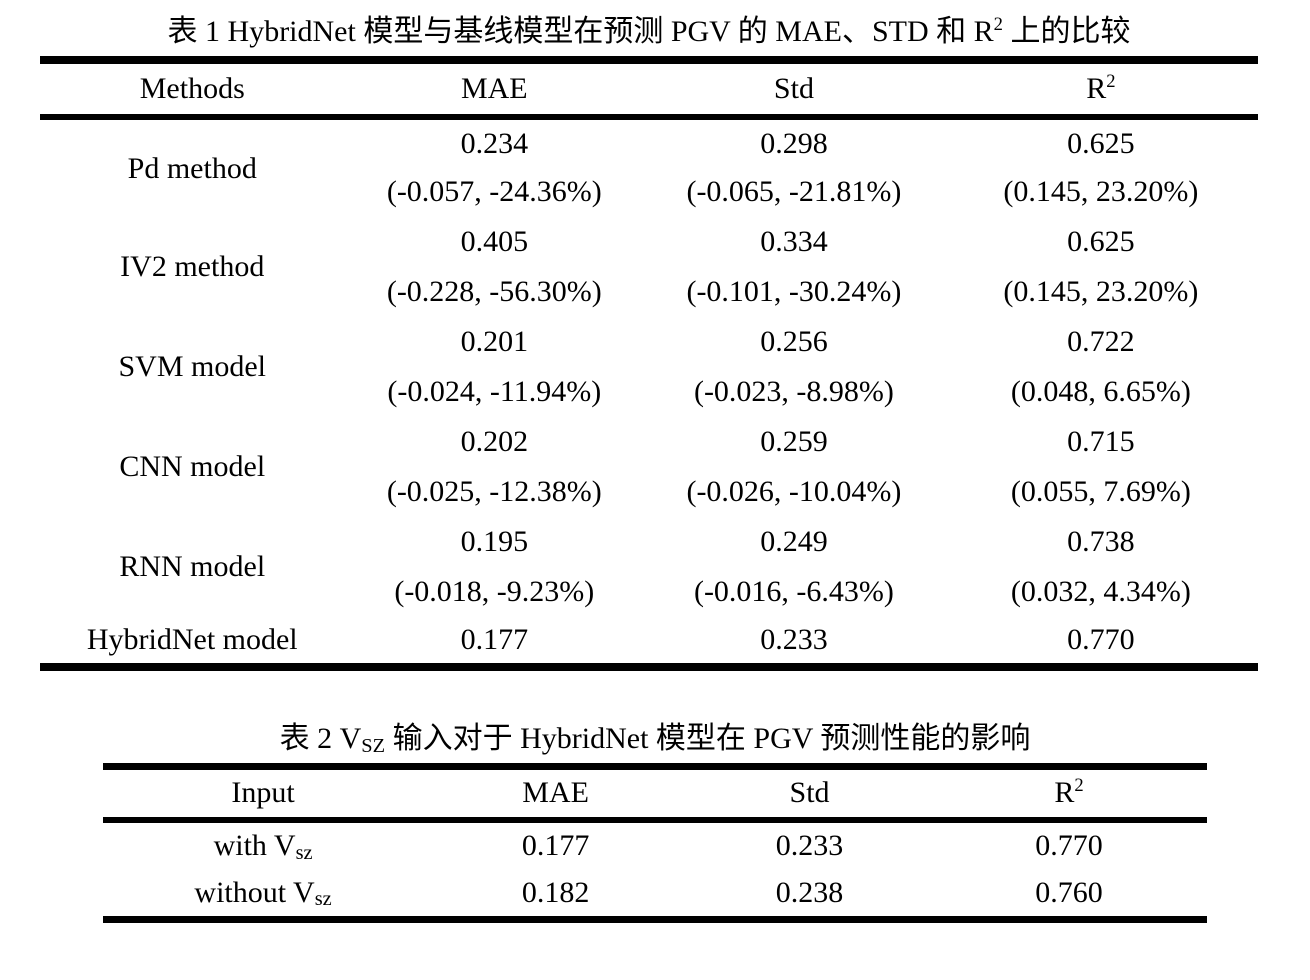 The height and width of the screenshot is (980, 1310). I want to click on table2-header-r2-base: R, so click(1064, 793).